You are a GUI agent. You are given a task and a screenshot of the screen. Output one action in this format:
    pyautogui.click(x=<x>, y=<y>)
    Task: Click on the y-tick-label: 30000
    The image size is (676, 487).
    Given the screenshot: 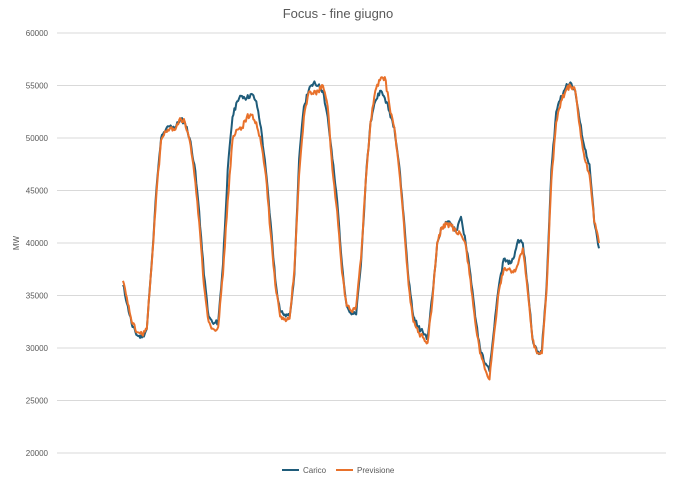 What is the action you would take?
    pyautogui.click(x=37, y=348)
    